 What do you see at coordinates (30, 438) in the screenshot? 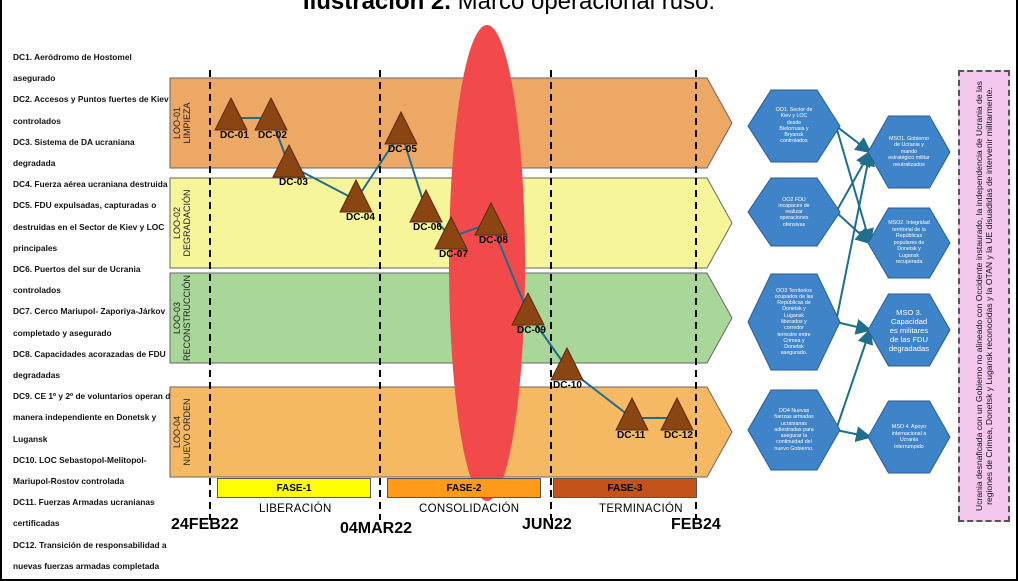
I see `legend-line: Lugansk` at bounding box center [30, 438].